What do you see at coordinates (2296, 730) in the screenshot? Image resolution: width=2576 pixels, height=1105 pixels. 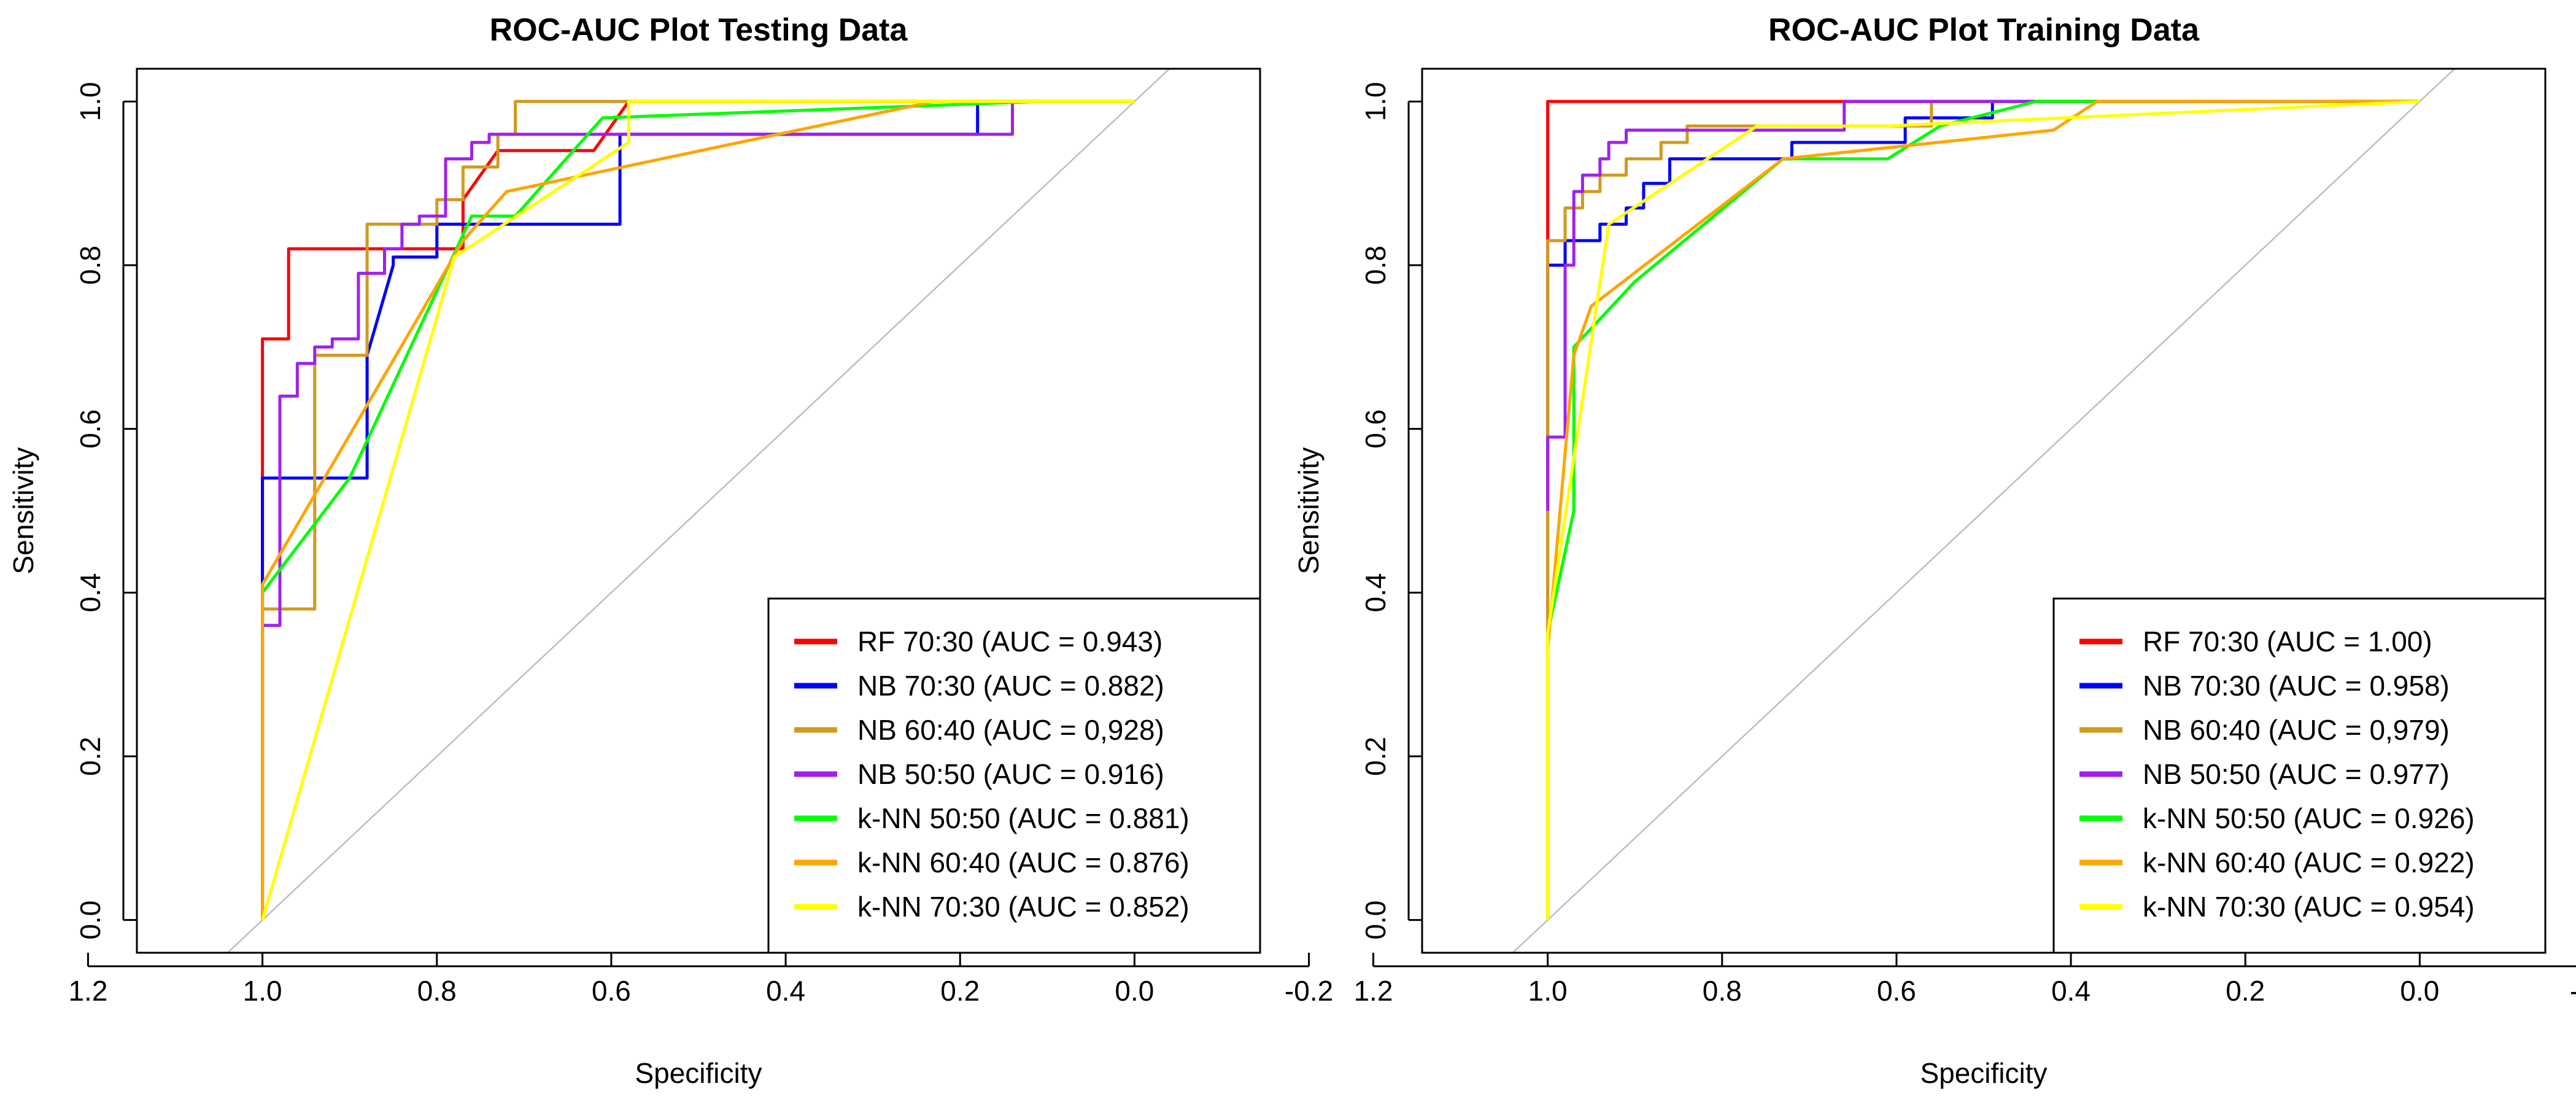 I see `training-legend-label-nb-60-40: NB 60:40 (AUC = 0,979)` at bounding box center [2296, 730].